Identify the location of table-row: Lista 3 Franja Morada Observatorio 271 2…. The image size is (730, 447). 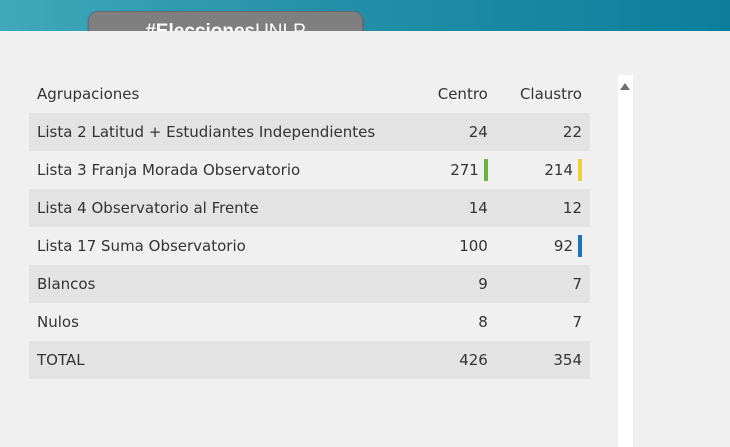
(309, 170).